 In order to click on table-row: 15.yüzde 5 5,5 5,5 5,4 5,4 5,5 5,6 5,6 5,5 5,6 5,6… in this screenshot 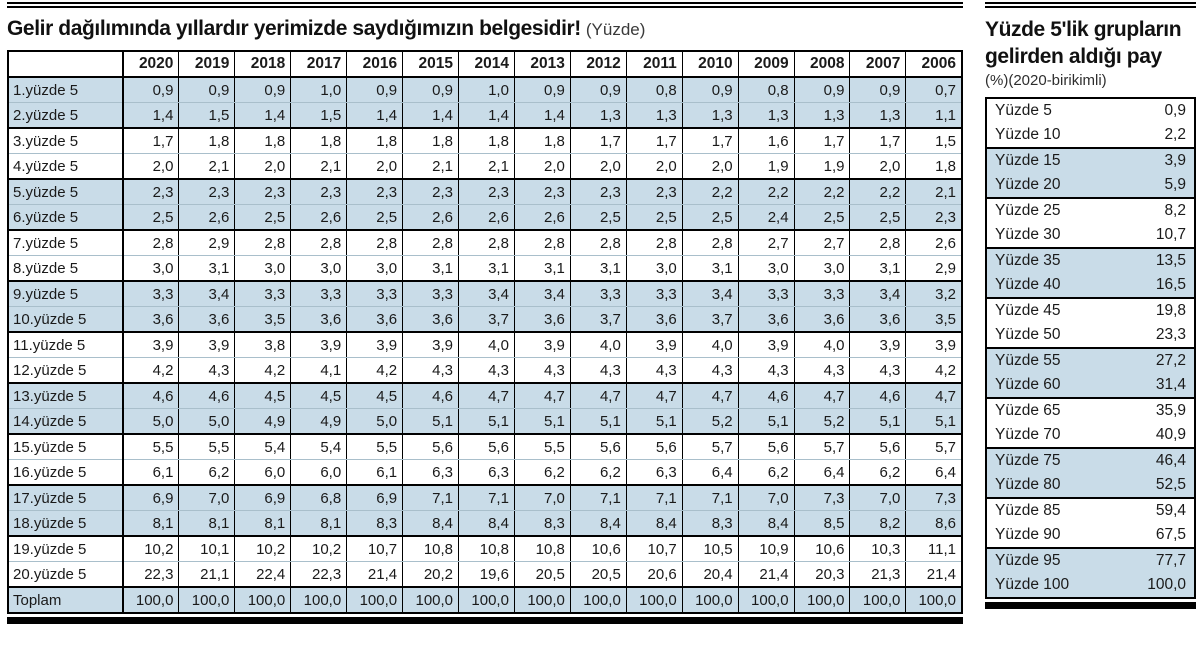, I will do `click(485, 447)`.